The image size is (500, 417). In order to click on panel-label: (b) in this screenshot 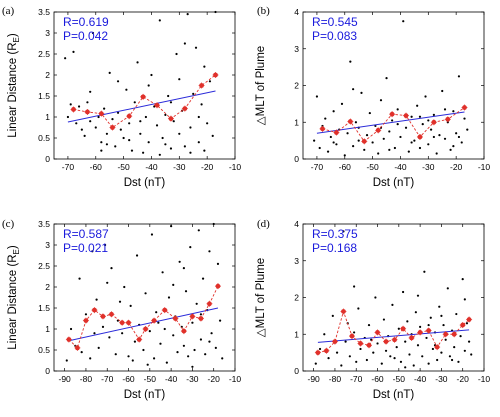, I will do `click(263, 11)`.